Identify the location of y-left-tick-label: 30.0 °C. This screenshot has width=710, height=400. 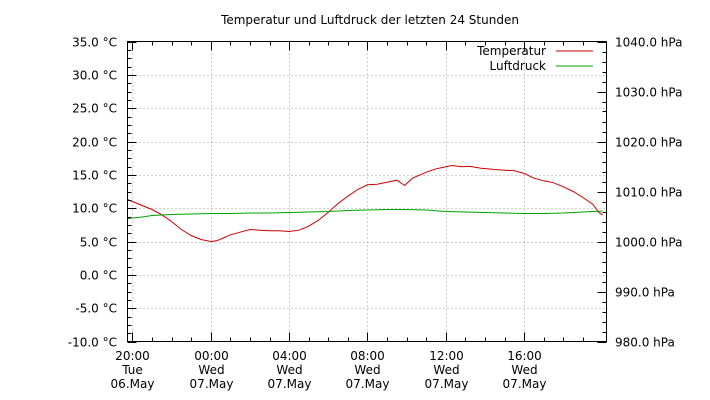
(94, 76).